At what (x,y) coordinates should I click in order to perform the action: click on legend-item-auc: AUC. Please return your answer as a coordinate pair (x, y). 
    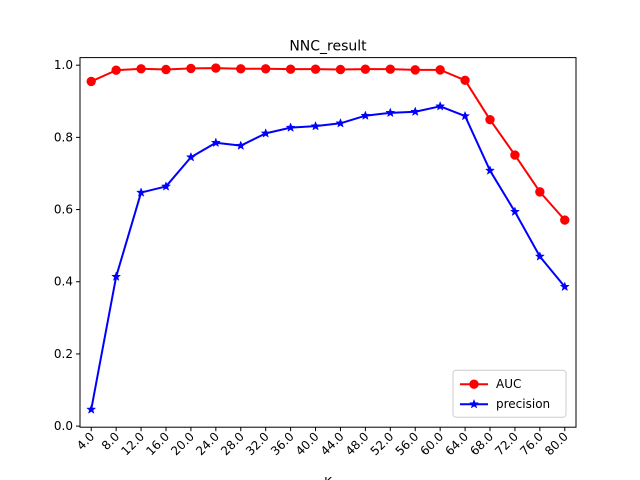
    Looking at the image, I should click on (490, 384).